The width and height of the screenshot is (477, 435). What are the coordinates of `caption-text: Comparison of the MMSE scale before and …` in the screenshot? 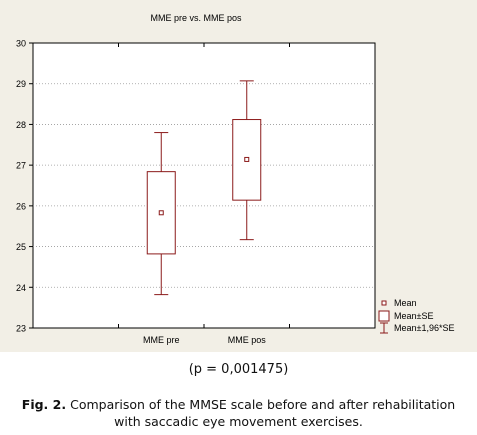 It's located at (263, 413).